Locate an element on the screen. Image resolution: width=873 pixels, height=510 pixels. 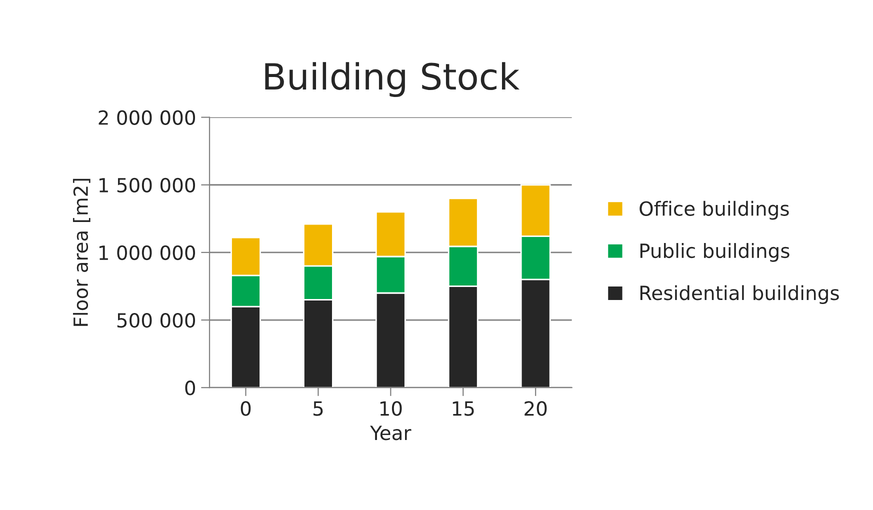
legend-label: Public buildings is located at coordinates (715, 252).